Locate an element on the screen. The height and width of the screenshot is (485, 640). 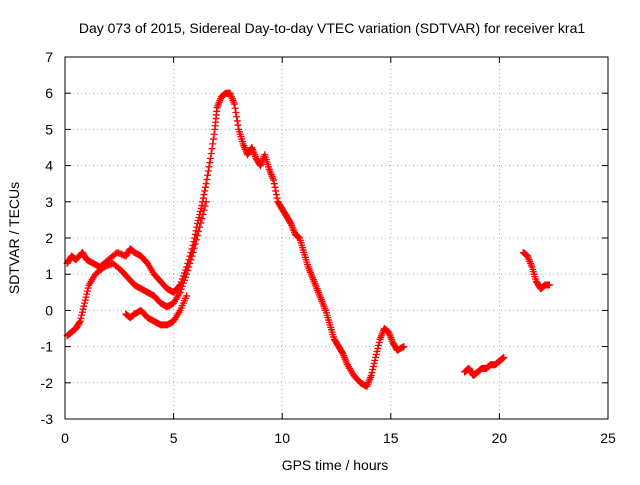
y-tick-label: -1 is located at coordinates (47, 347).